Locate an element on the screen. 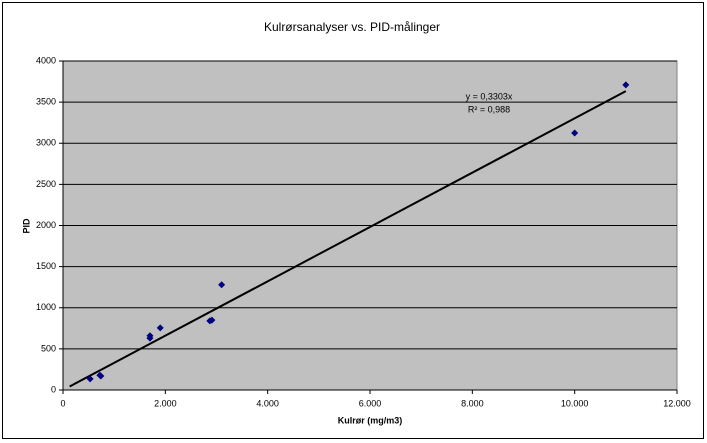 Image resolution: width=707 pixels, height=443 pixels. y-tick-label: 0 is located at coordinates (53, 389).